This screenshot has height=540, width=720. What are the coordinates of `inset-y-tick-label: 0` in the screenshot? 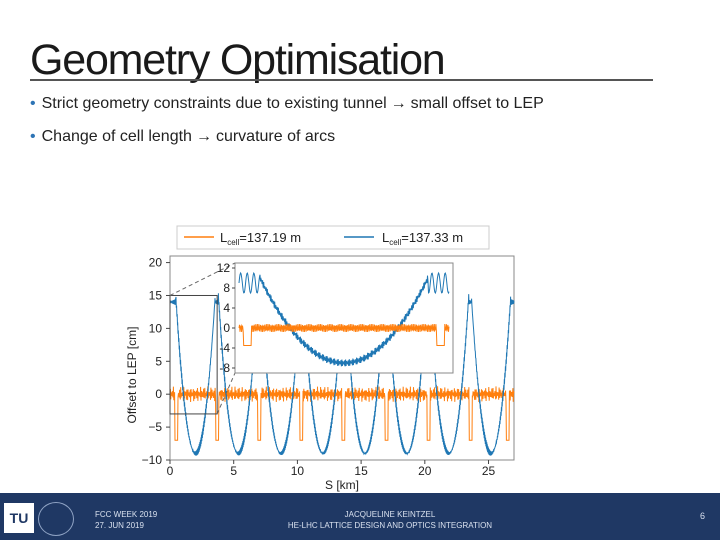 It's located at (226, 328).